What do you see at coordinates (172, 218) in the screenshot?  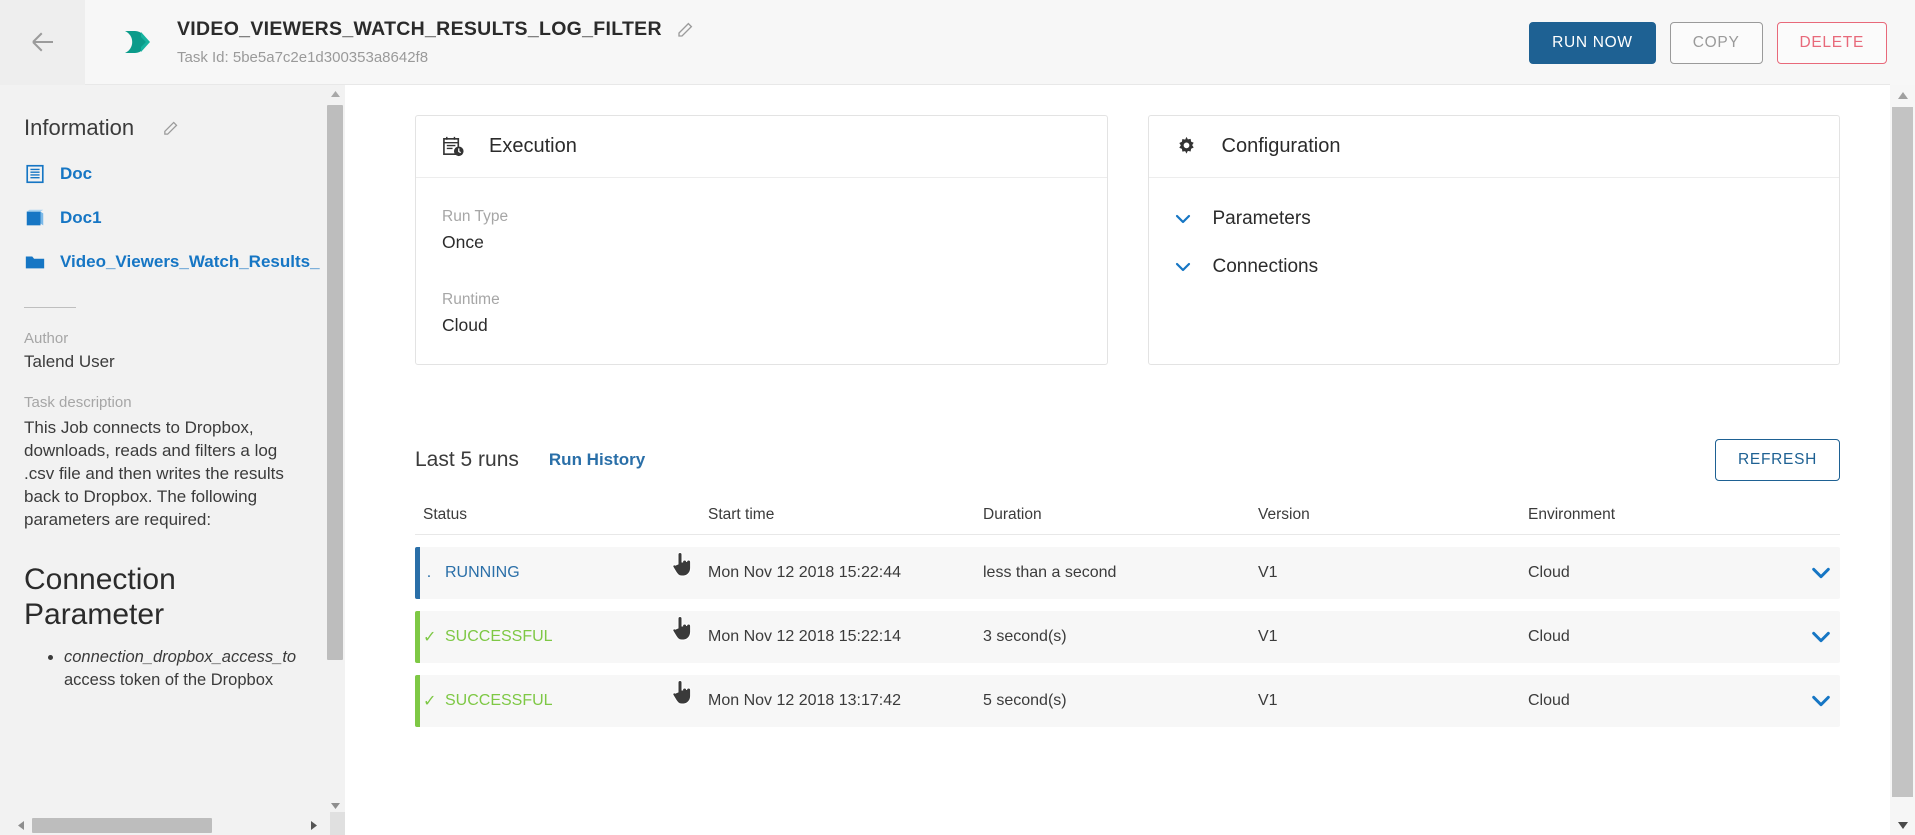 I see `sidebar-item-doc1: Doc1` at bounding box center [172, 218].